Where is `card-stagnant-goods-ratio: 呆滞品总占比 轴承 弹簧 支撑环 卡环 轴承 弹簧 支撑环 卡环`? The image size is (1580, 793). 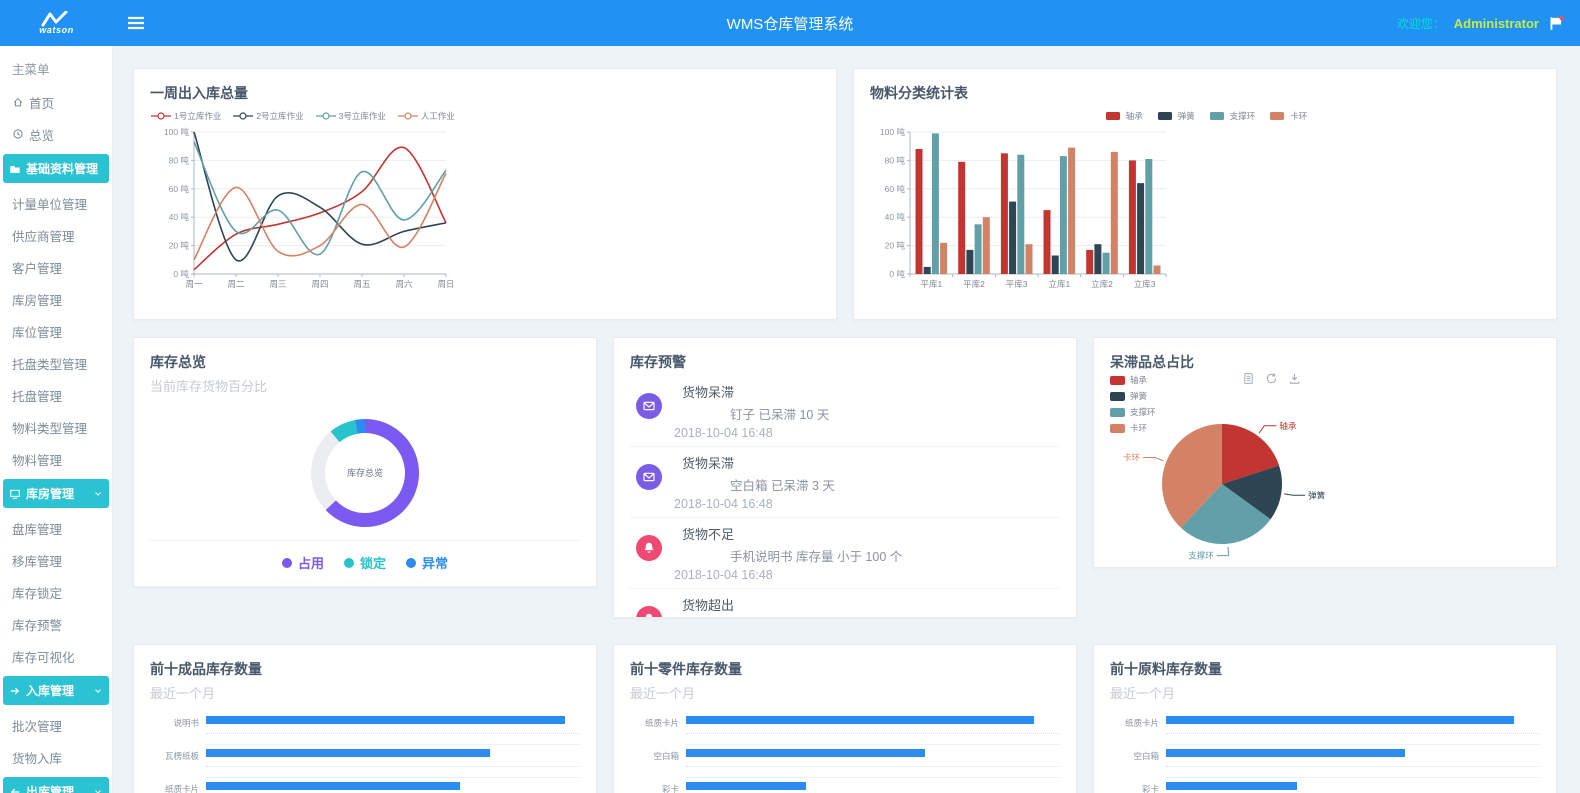
card-stagnant-goods-ratio: 呆滞品总占比 轴承 弹簧 支撑环 卡环 轴承 弹簧 支撑环 卡环 is located at coordinates (1325, 452).